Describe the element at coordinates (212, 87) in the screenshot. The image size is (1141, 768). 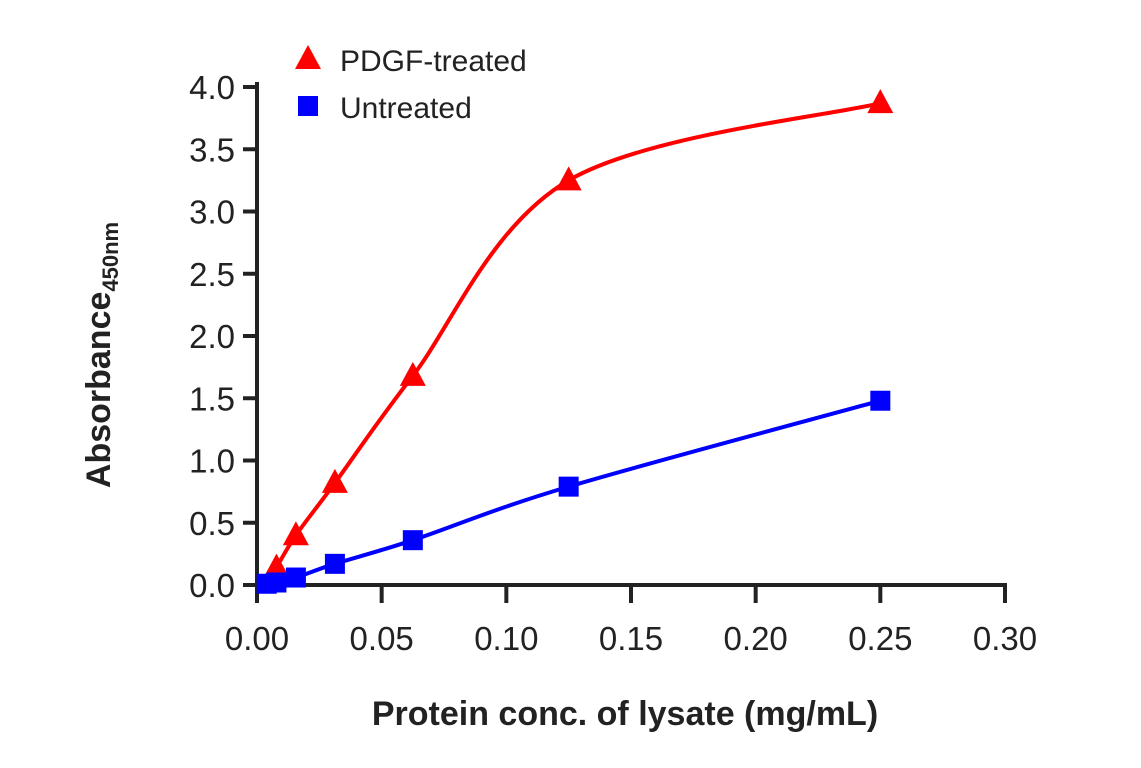
I see `y-tick-label: 4.0` at that location.